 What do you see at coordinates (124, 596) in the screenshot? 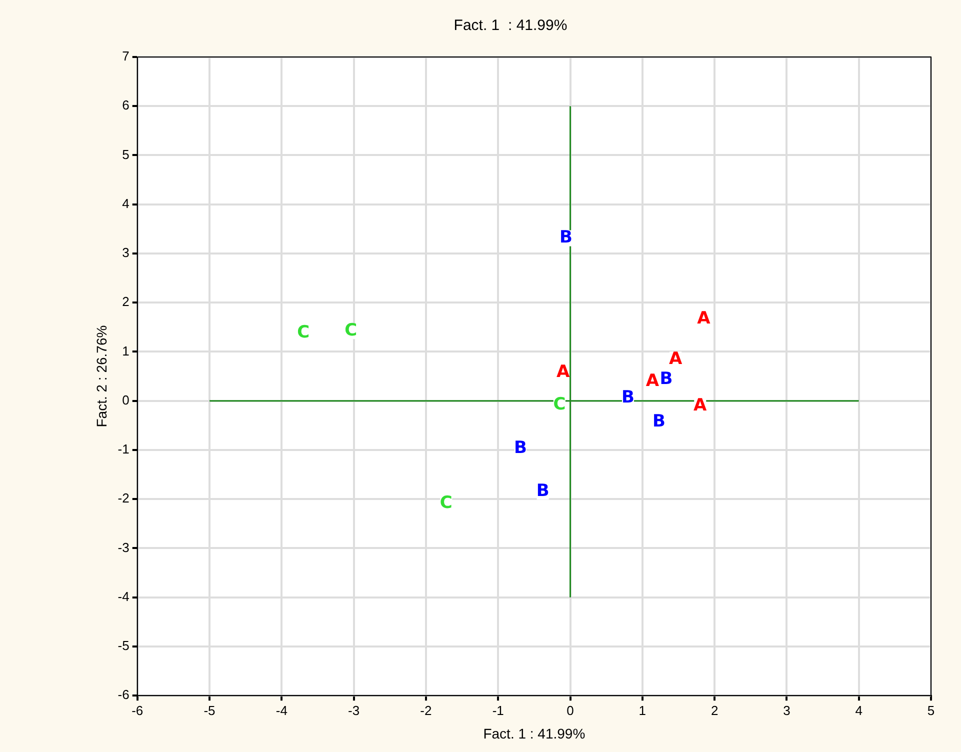
I see `y-tick-label: -4` at bounding box center [124, 596].